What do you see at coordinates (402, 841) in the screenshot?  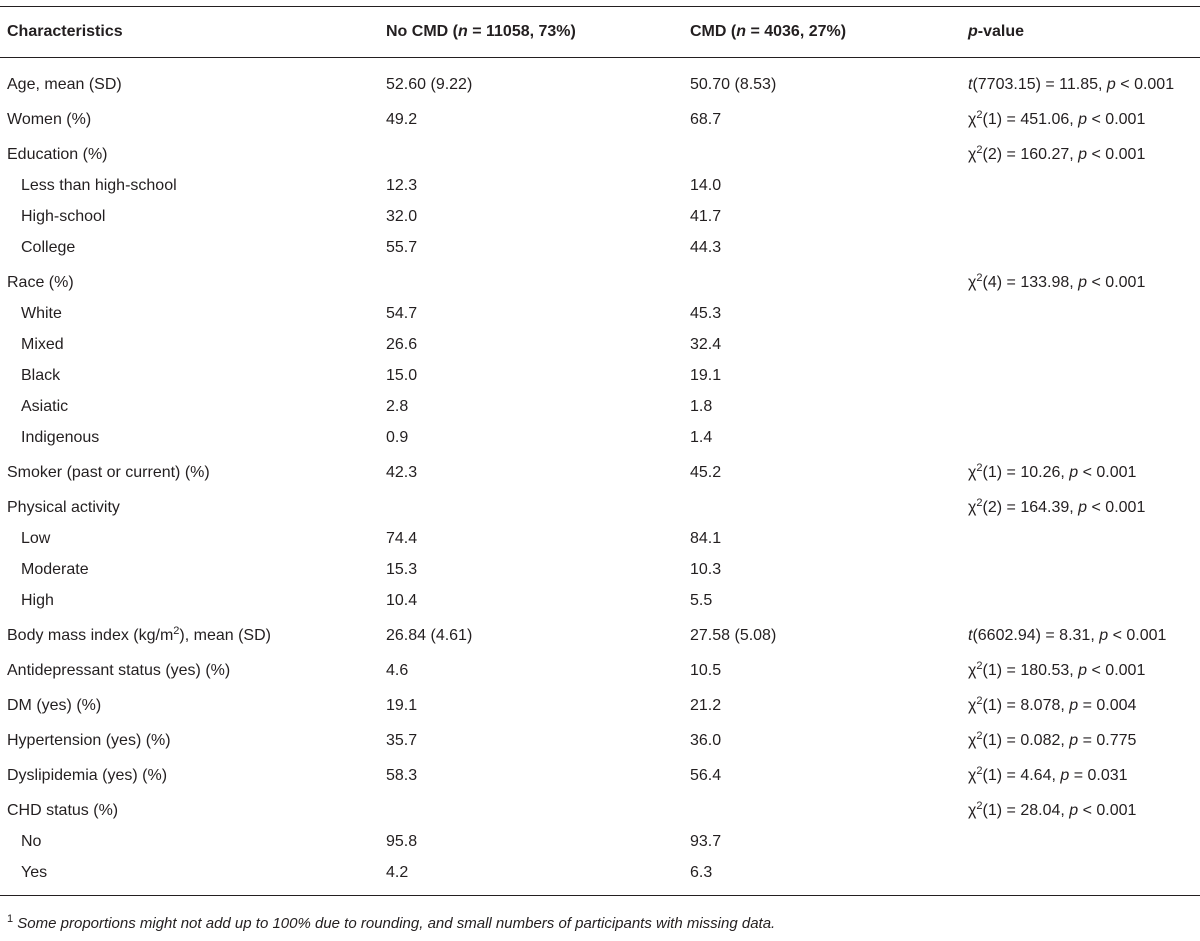 I see `no-cmd-value: 95.8` at bounding box center [402, 841].